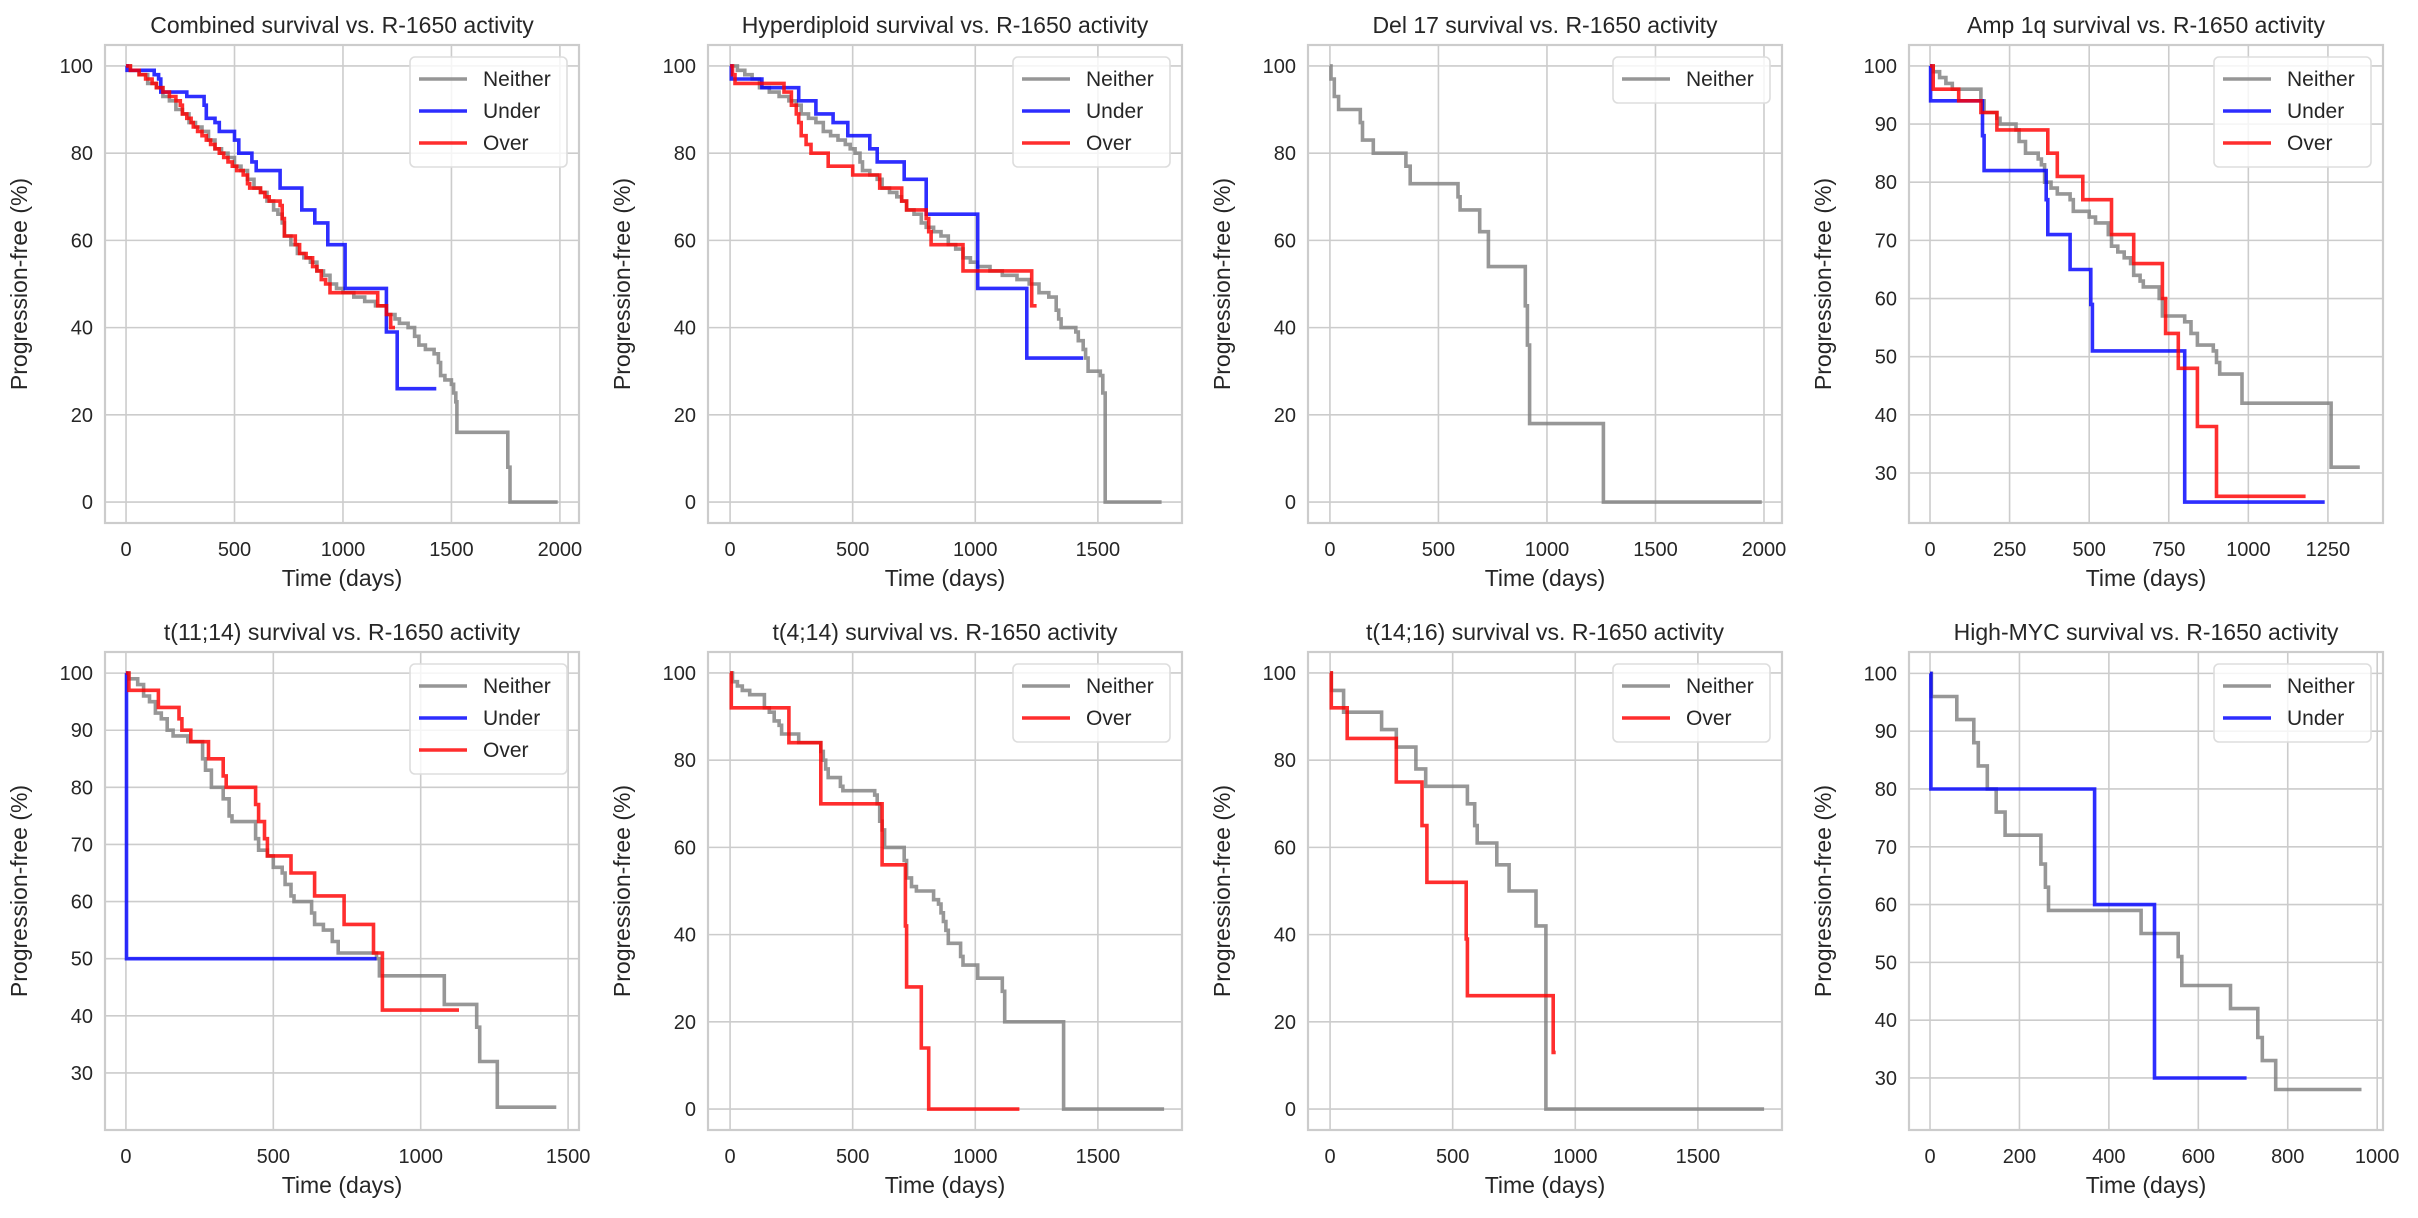 This screenshot has width=2418, height=1218. What do you see at coordinates (560, 550) in the screenshot?
I see `x-tick-label: 2000` at bounding box center [560, 550].